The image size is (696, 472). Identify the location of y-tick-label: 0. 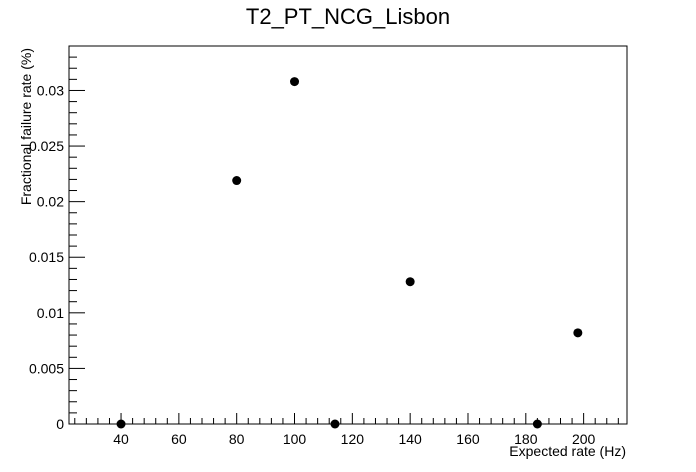
(60, 424).